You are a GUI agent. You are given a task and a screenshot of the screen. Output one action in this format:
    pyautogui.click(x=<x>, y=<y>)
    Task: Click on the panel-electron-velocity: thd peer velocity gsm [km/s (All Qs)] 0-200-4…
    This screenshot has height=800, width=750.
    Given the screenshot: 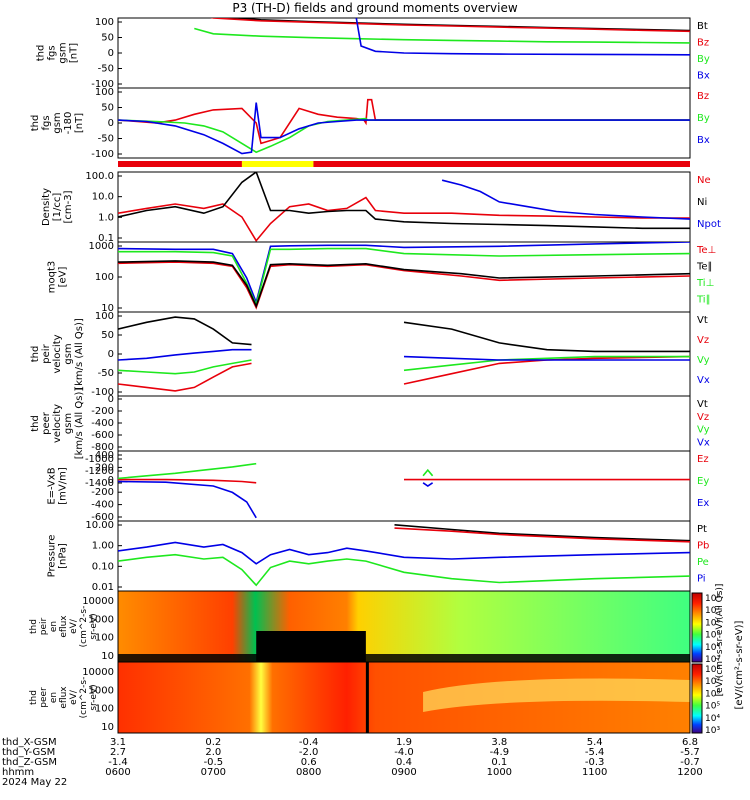 What is the action you would take?
    pyautogui.click(x=370, y=438)
    